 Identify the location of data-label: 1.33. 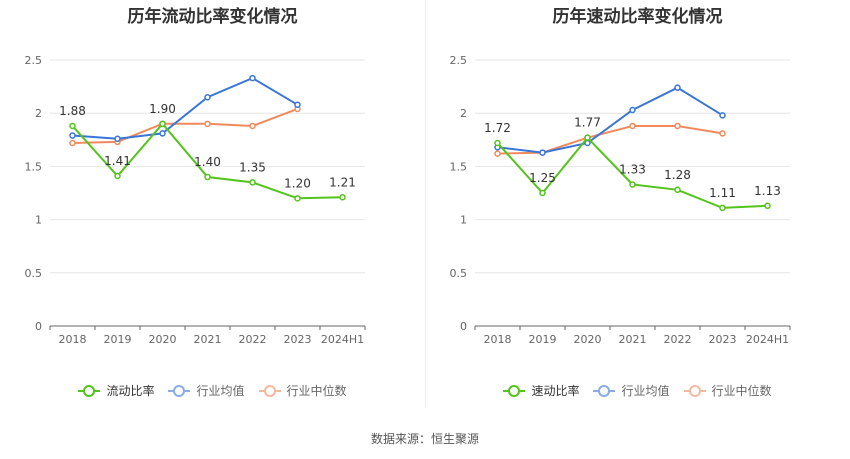
(632, 169).